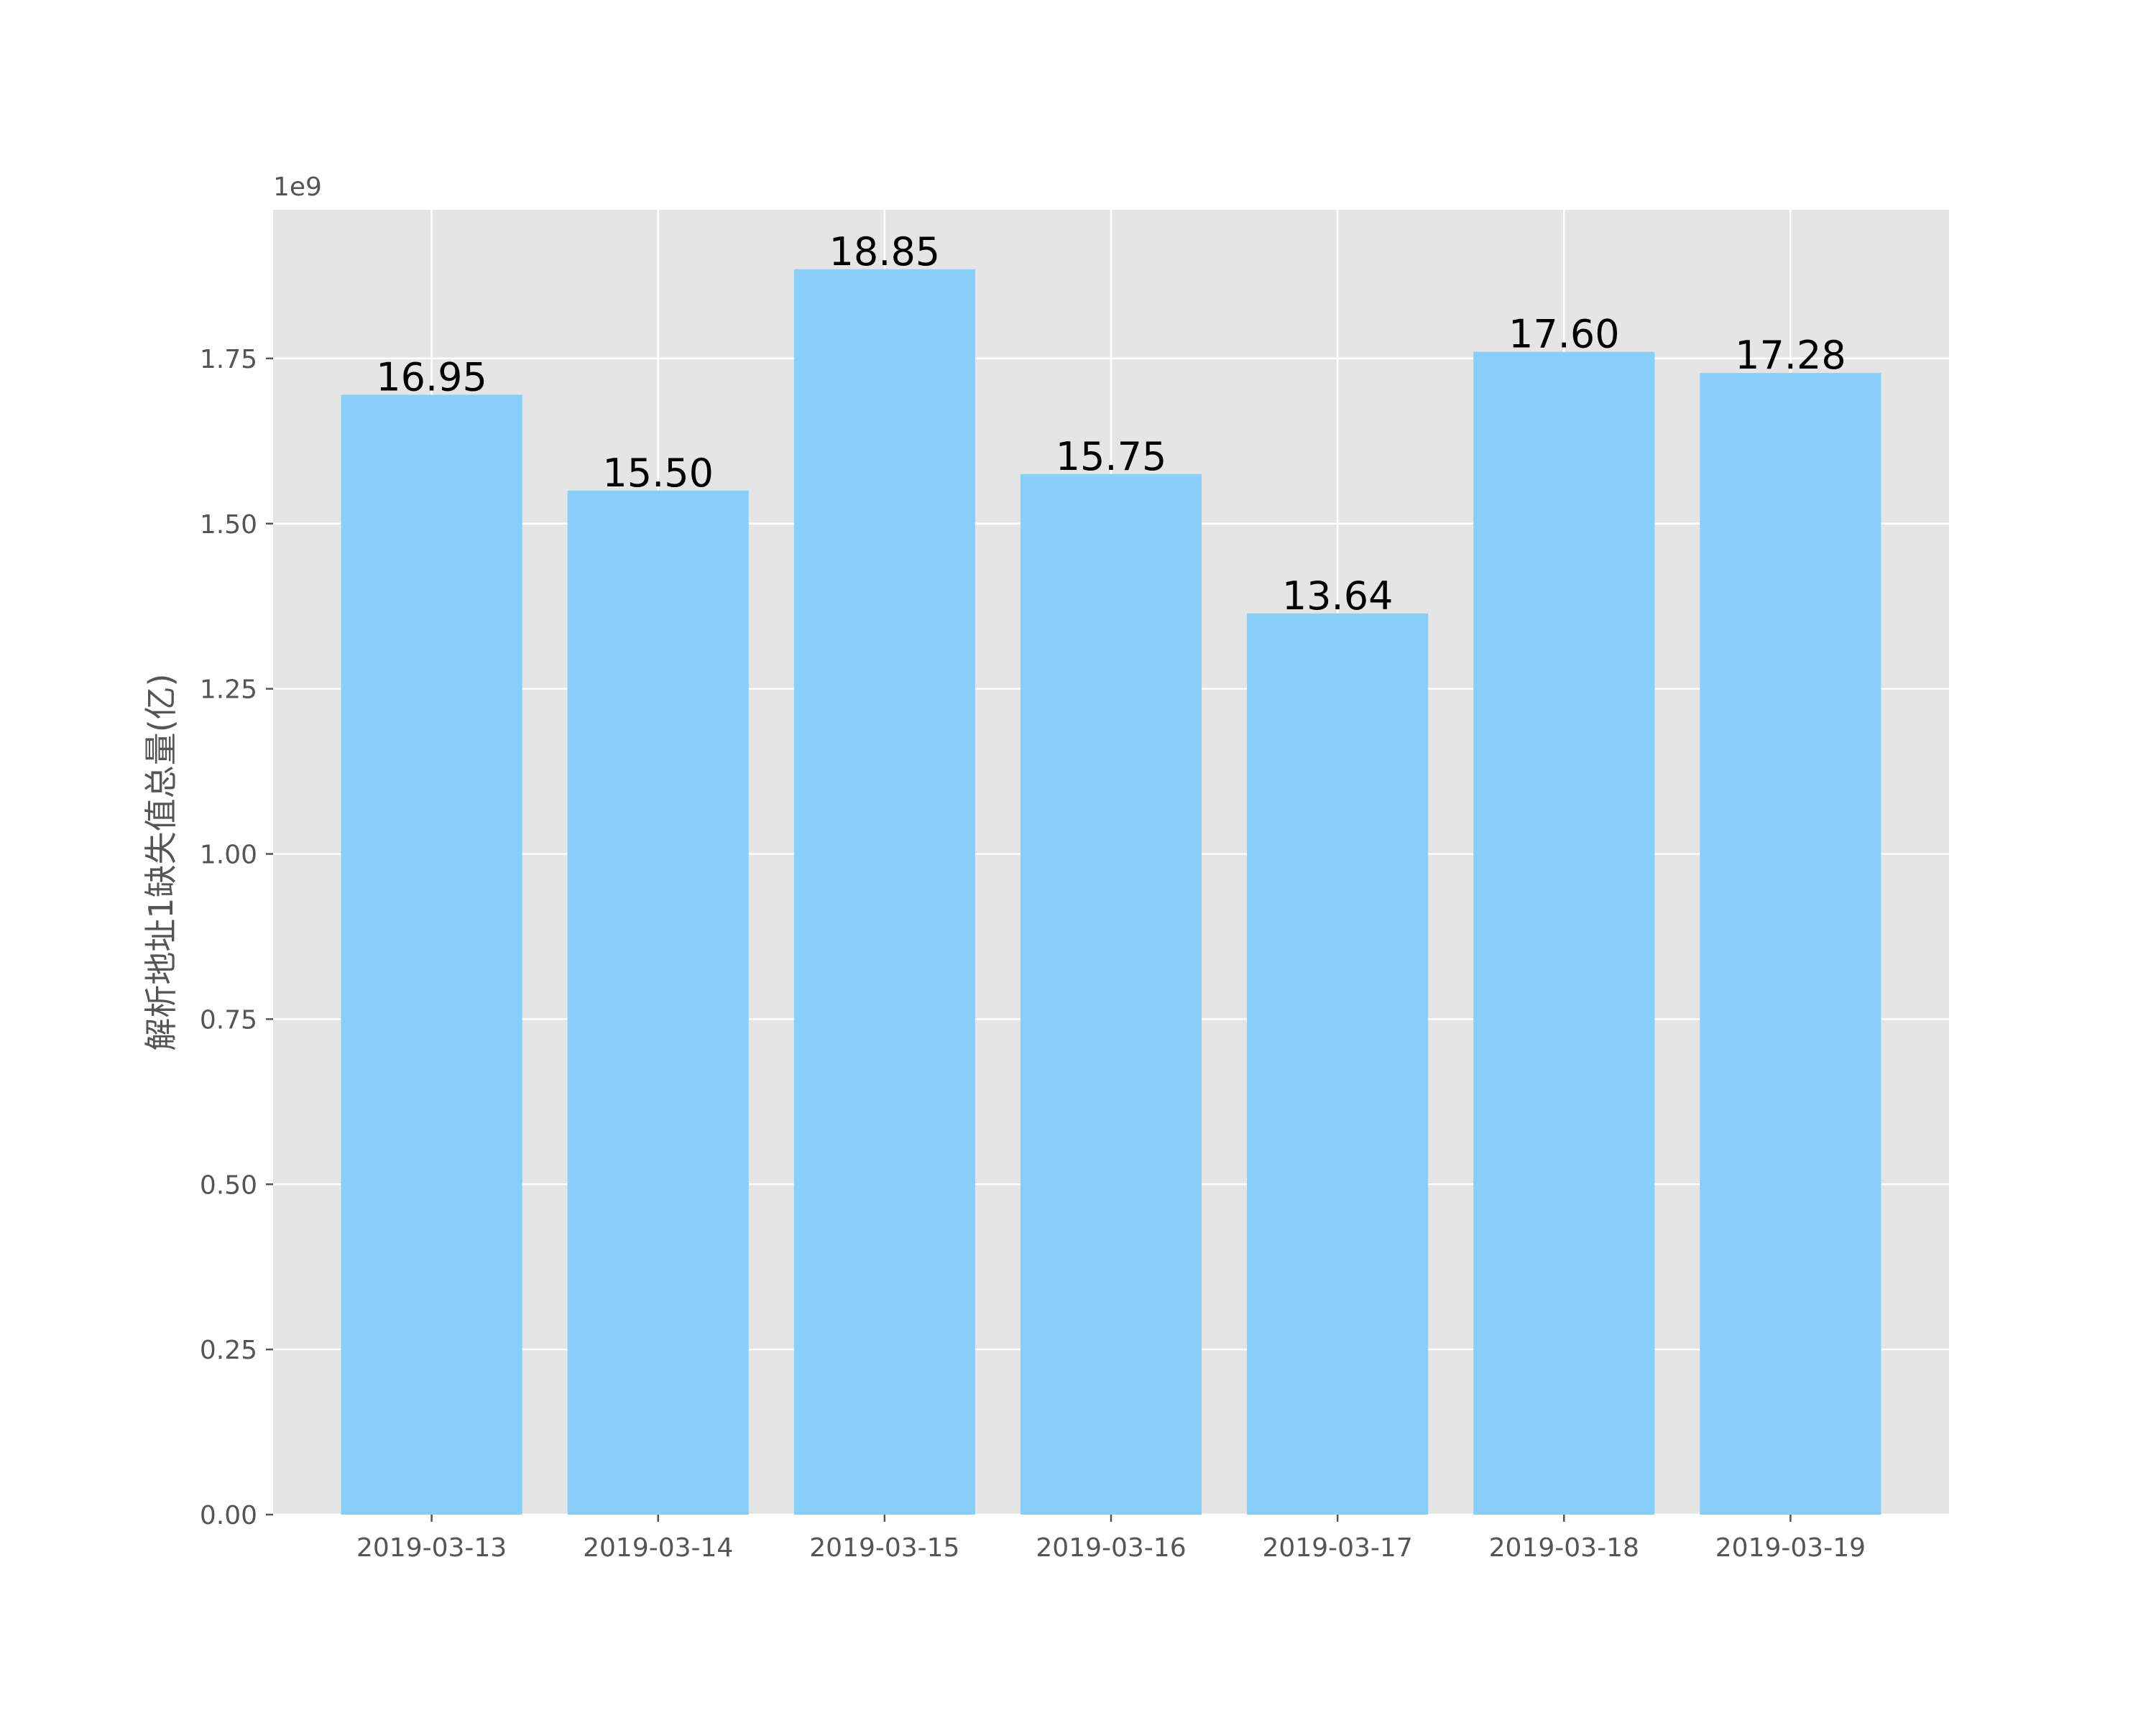  What do you see at coordinates (658, 473) in the screenshot?
I see `data-label: 15.50` at bounding box center [658, 473].